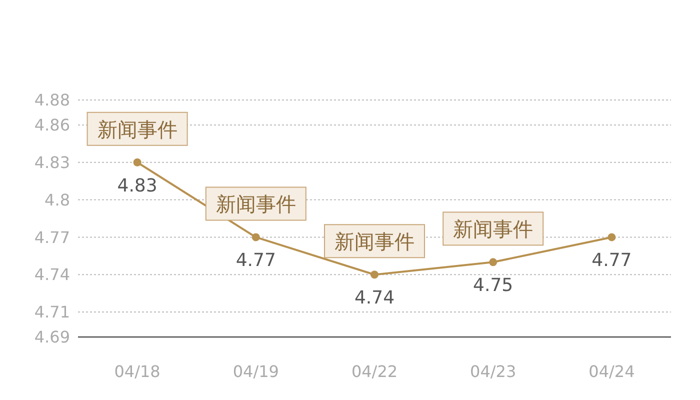 The width and height of the screenshot is (700, 400). What do you see at coordinates (137, 371) in the screenshot?
I see `x-tick-label: 04/18` at bounding box center [137, 371].